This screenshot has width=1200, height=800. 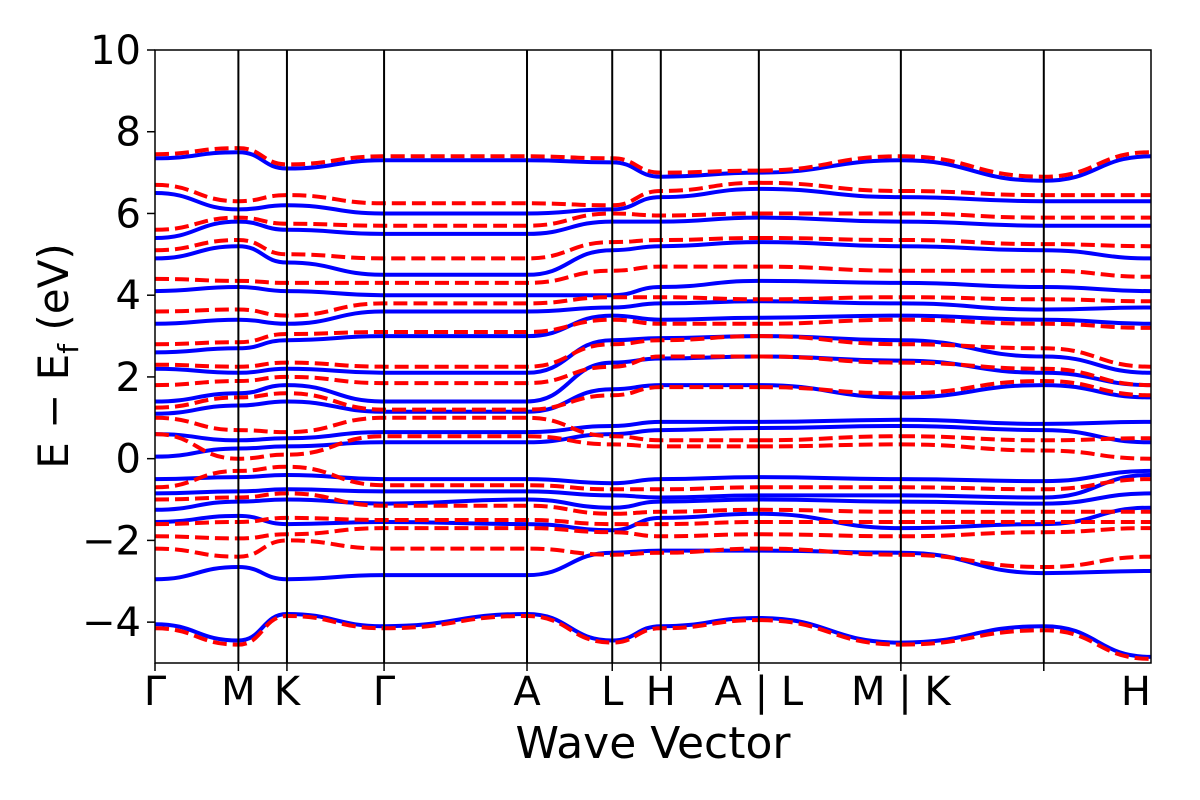 I want to click on red-dashed-band-1-seg0, so click(x=457, y=548).